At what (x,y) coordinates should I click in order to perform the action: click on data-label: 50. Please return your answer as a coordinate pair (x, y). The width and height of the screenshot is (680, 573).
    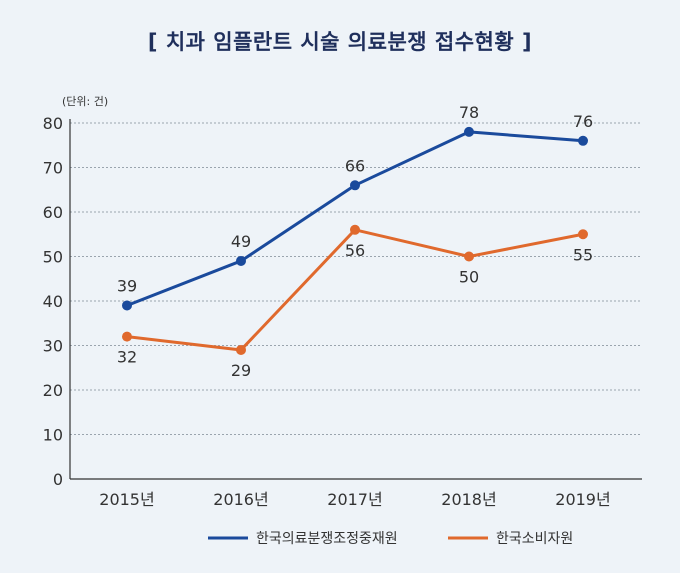
    Looking at the image, I should click on (469, 277).